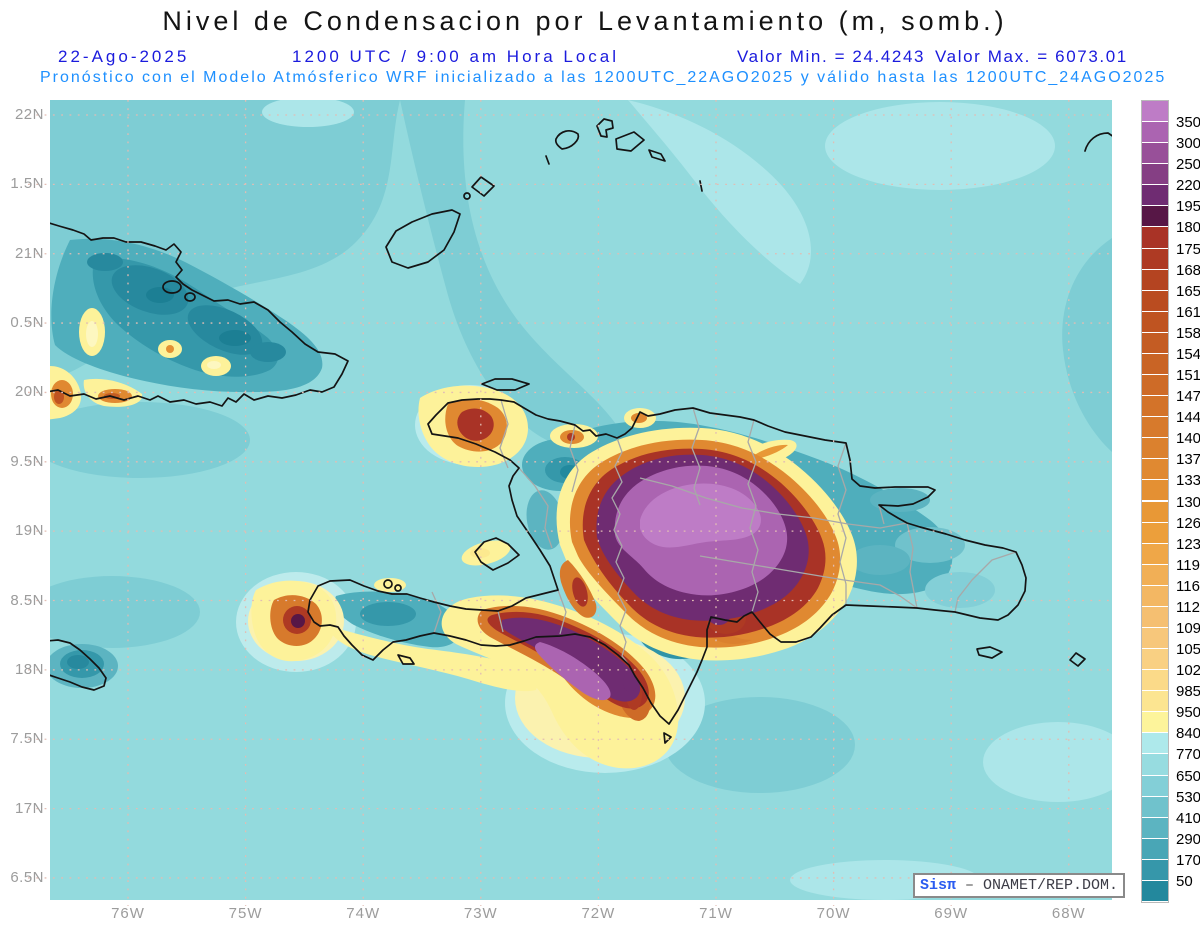  Describe the element at coordinates (1188, 333) in the screenshot. I see `colorbar-tick-label: 1580` at that location.